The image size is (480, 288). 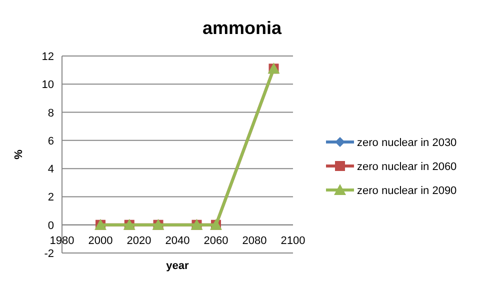 I want to click on y-tick-label: 4, so click(x=51, y=170).